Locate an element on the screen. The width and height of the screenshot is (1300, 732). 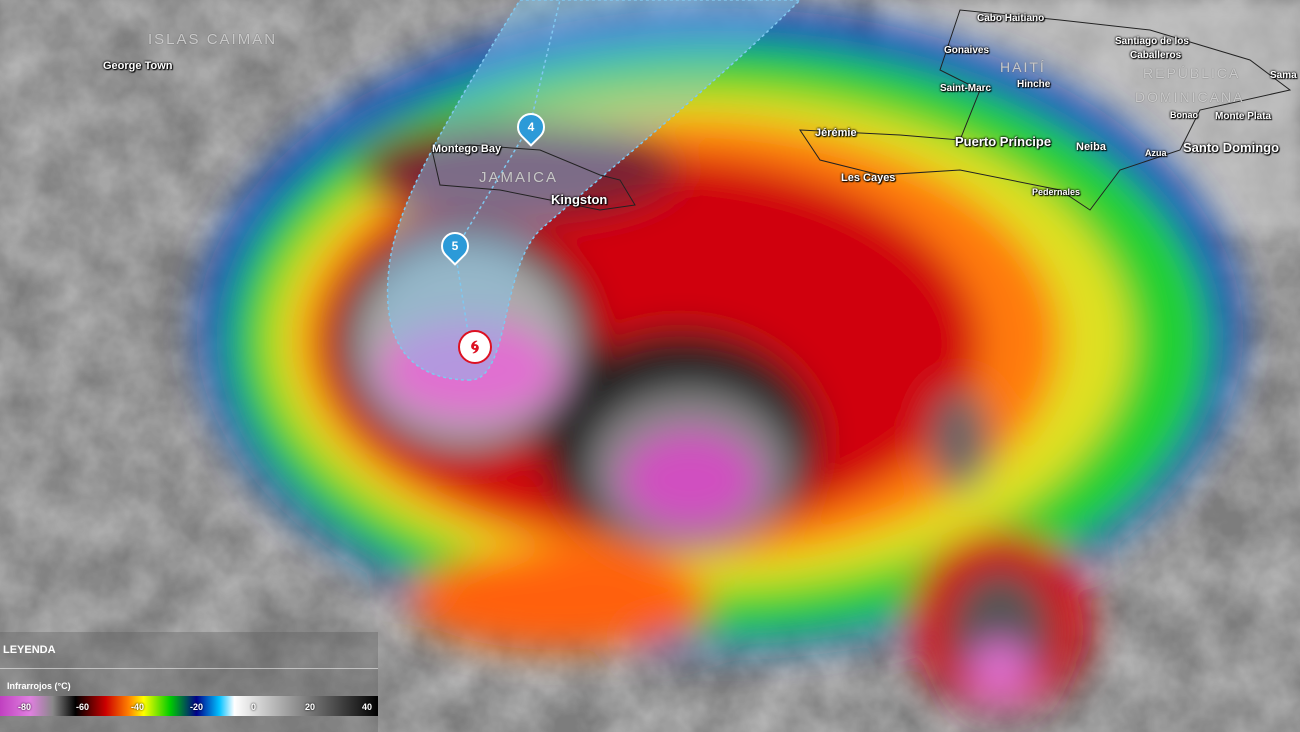
legend-subtitle: Infrarrojos (°C) is located at coordinates (39, 686).